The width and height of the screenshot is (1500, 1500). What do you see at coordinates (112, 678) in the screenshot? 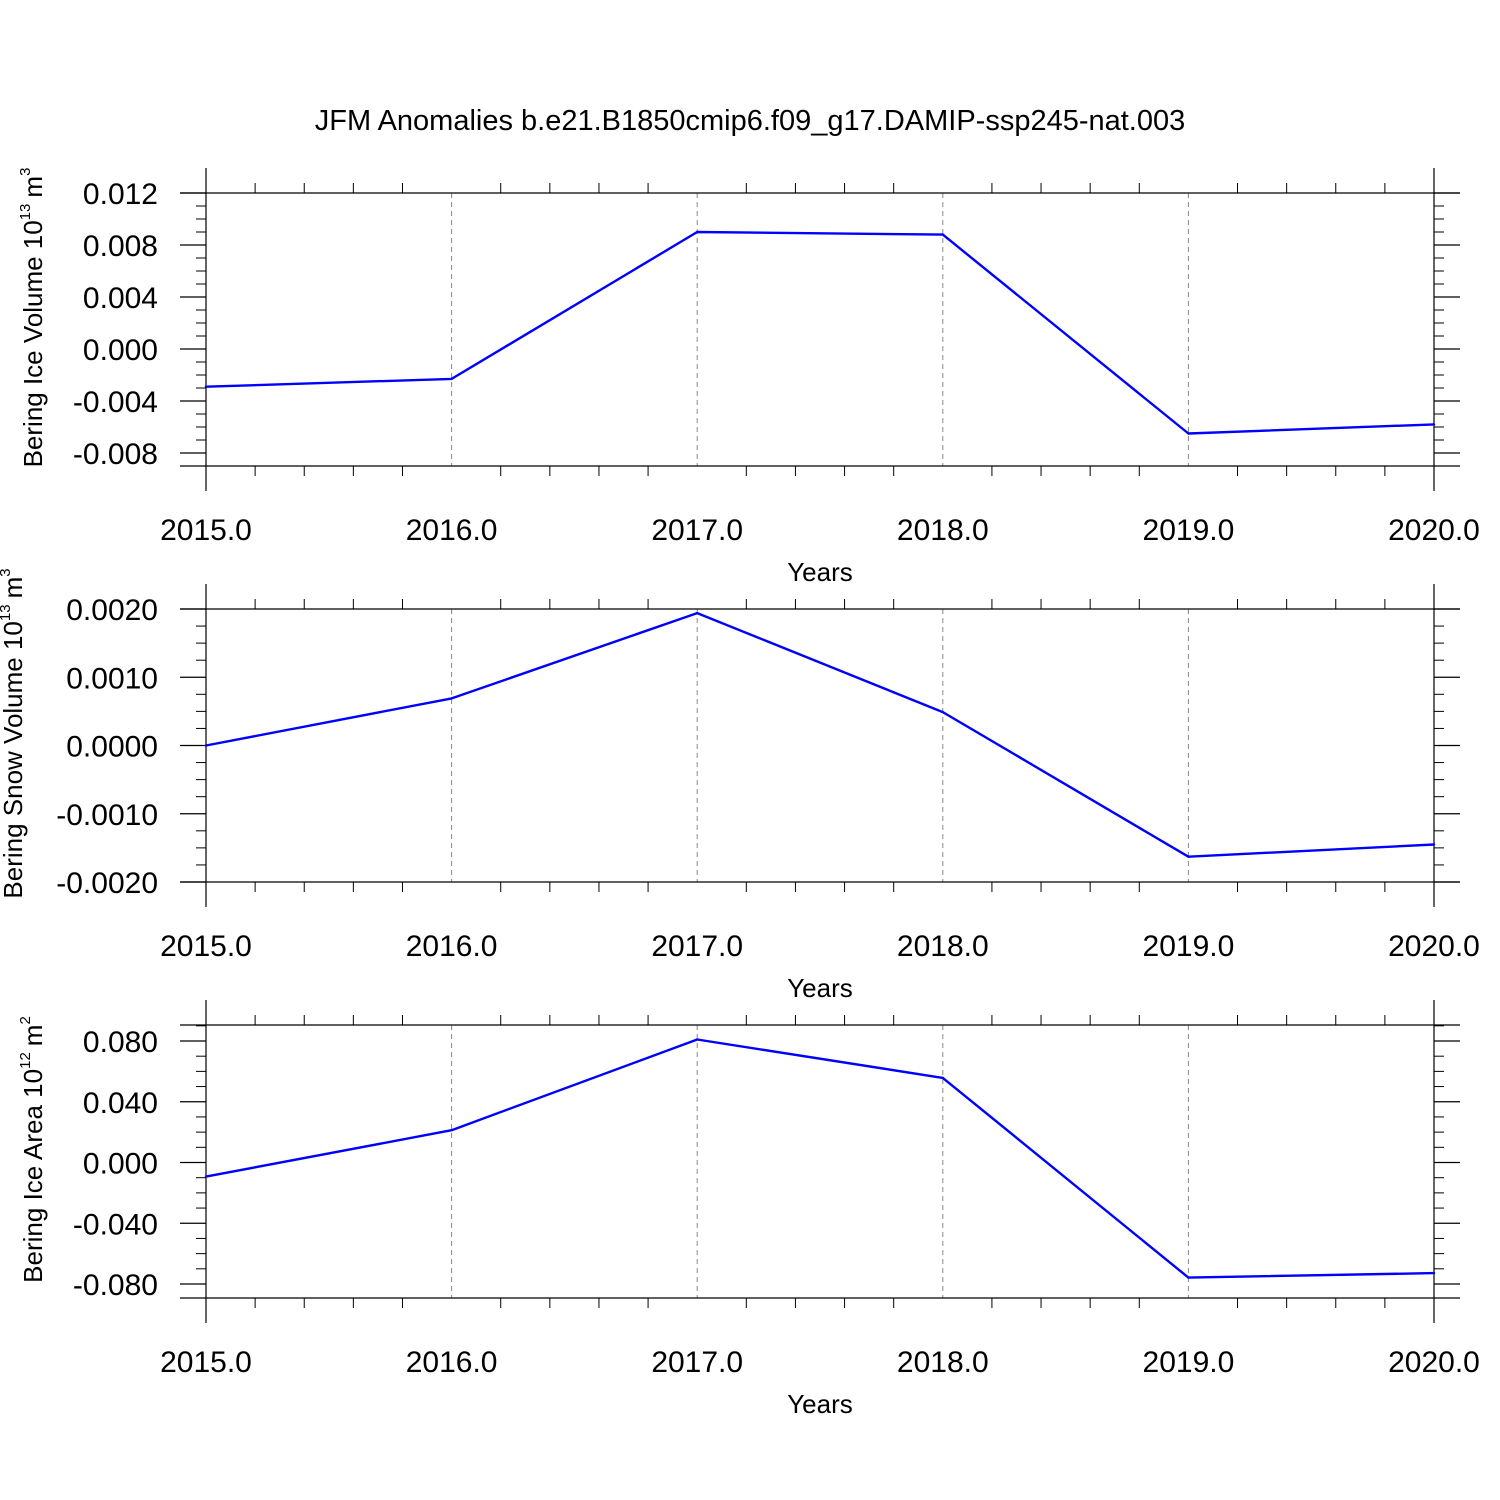
I see `y-tick-label: 0.0010` at bounding box center [112, 678].